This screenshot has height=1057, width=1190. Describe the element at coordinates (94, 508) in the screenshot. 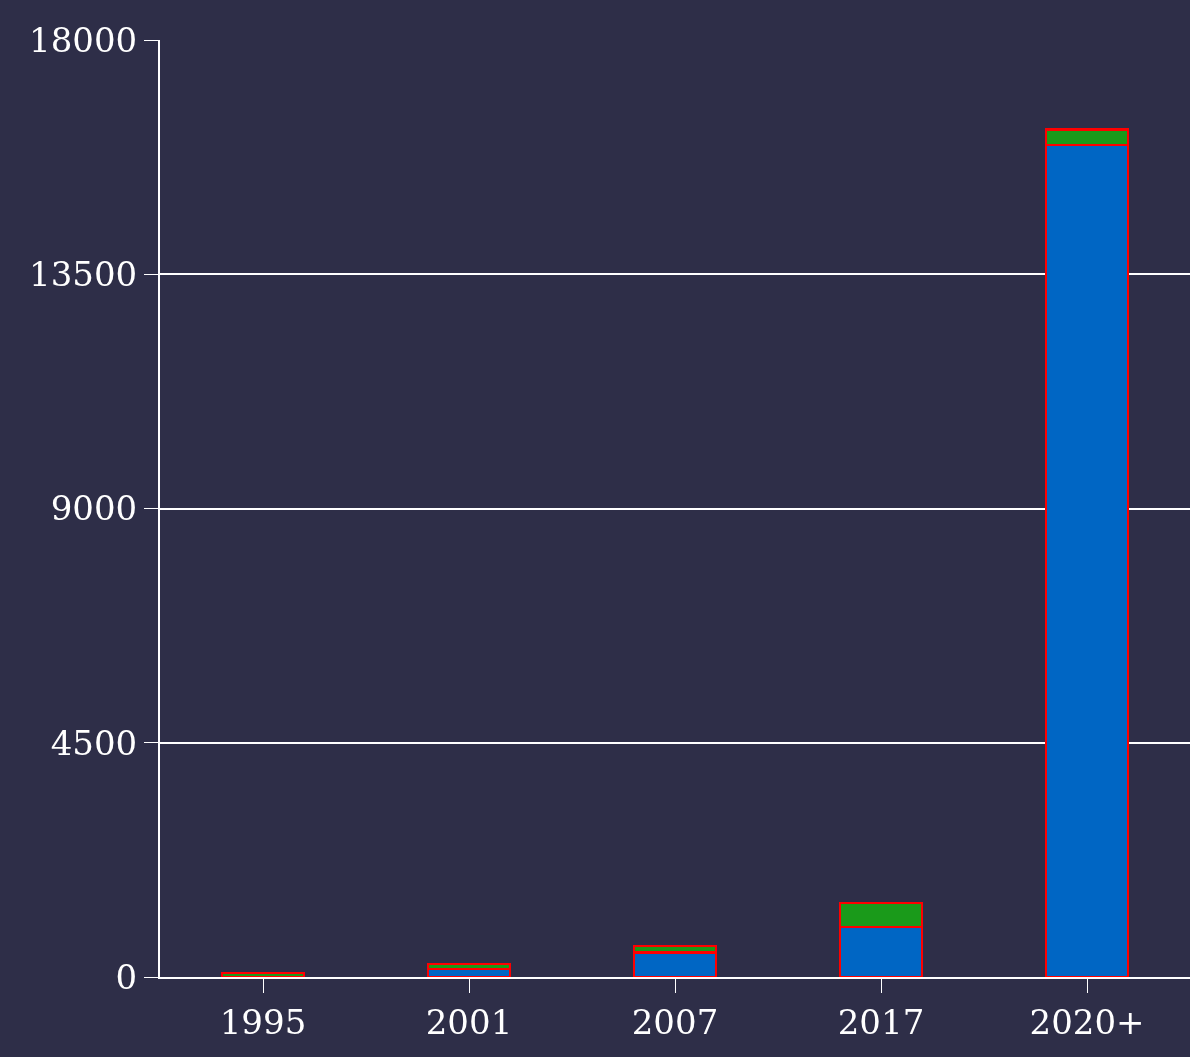

I see `y-tick-label: 9000` at that location.